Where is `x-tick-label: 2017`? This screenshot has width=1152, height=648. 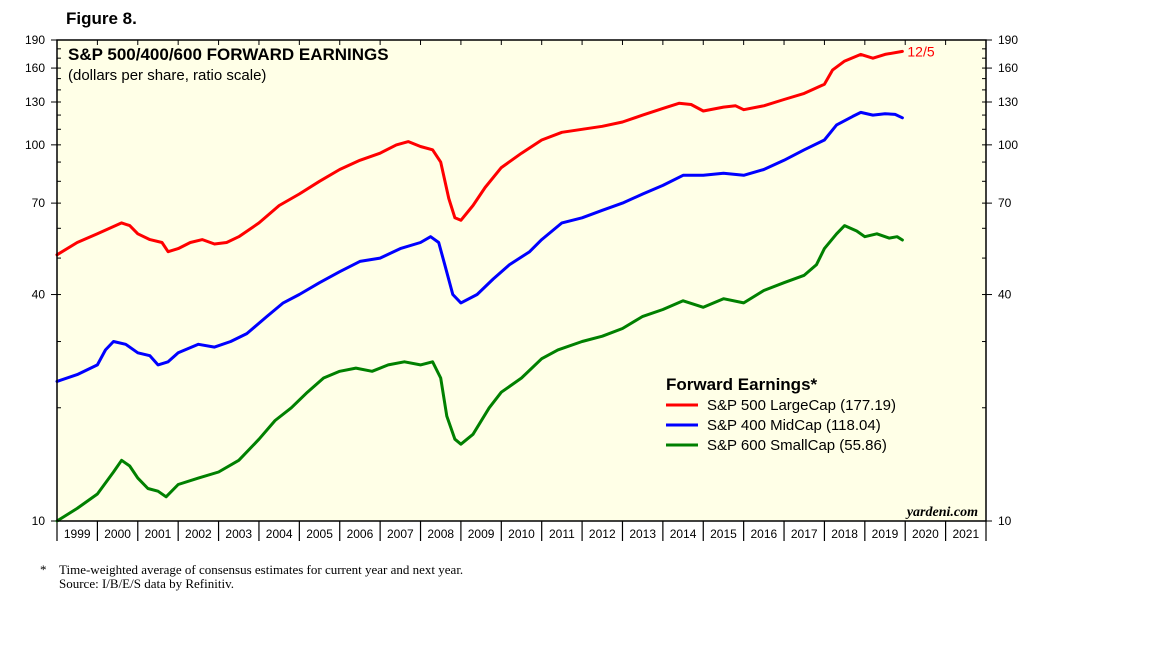
x-tick-label: 2017 is located at coordinates (804, 534).